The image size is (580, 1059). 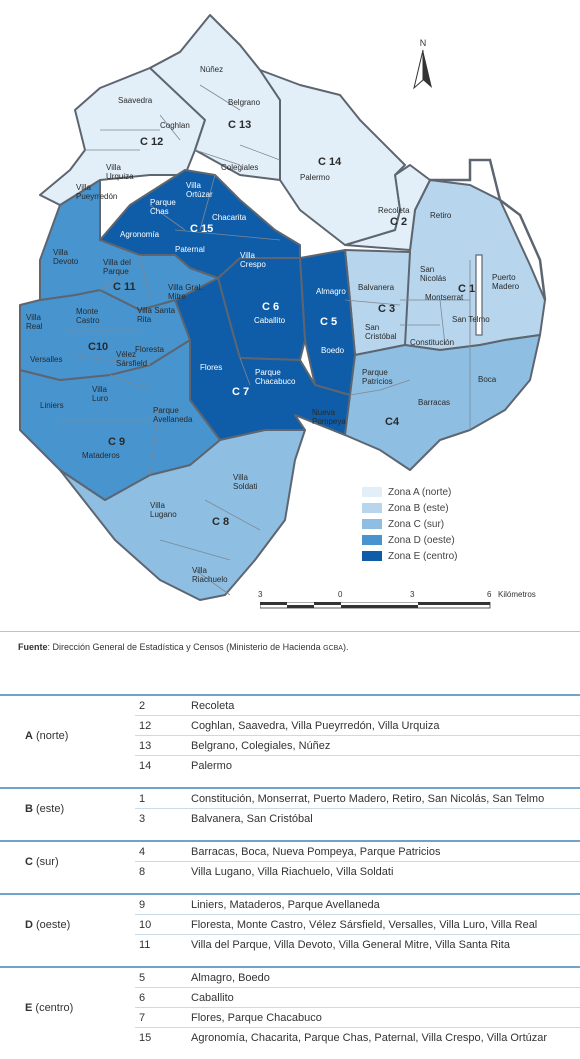 What do you see at coordinates (173, 415) in the screenshot?
I see `barrio-label: Parque Avellaneda` at bounding box center [173, 415].